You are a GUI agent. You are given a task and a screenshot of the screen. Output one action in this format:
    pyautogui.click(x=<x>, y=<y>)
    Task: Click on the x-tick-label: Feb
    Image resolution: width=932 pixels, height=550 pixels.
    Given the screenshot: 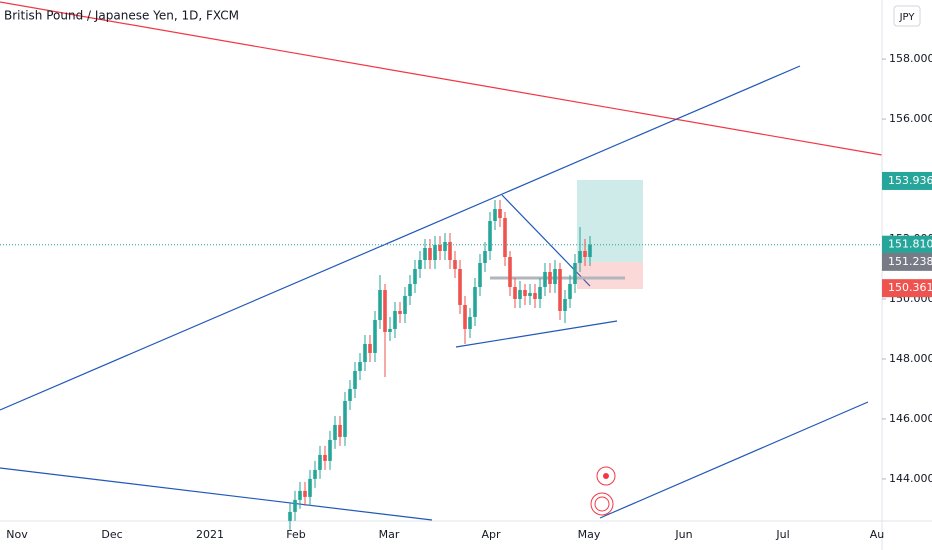 What is the action you would take?
    pyautogui.click(x=295, y=534)
    